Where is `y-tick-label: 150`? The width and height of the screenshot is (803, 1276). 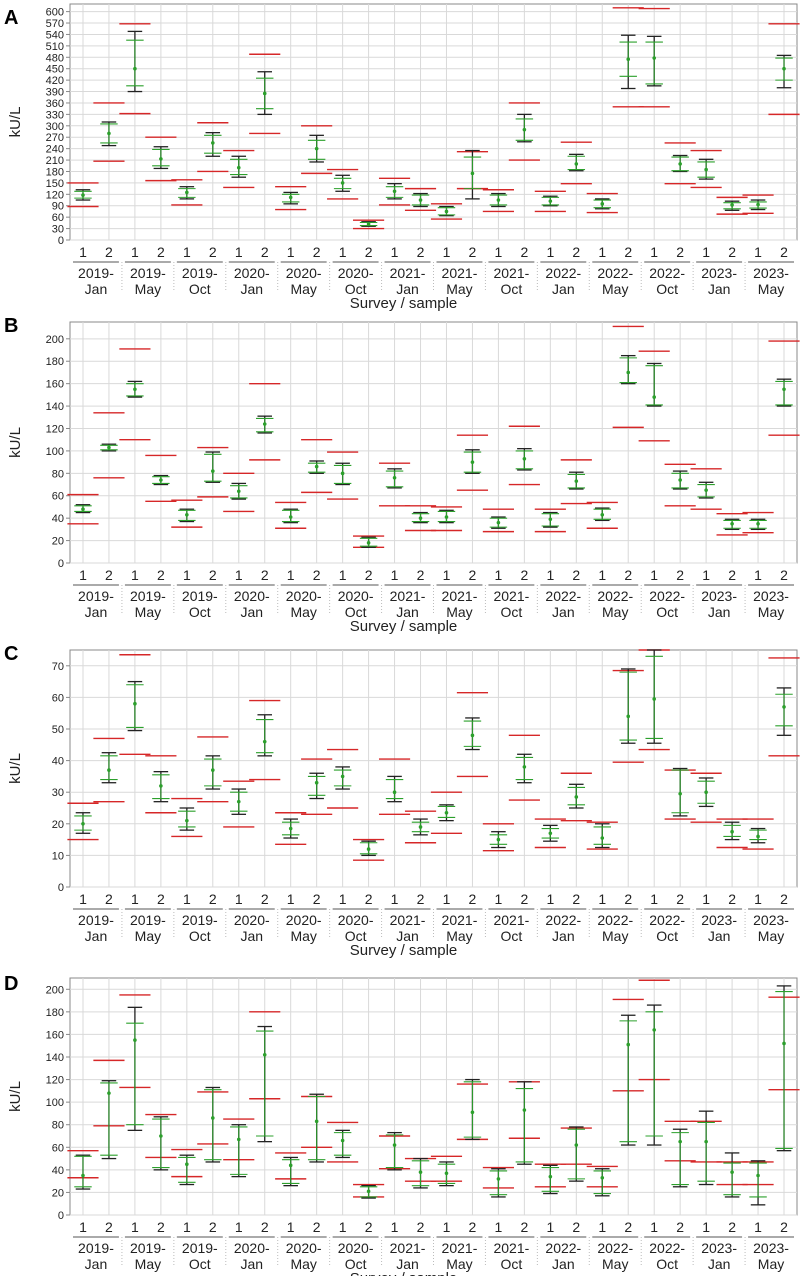 y-tick-label: 150 is located at coordinates (55, 184).